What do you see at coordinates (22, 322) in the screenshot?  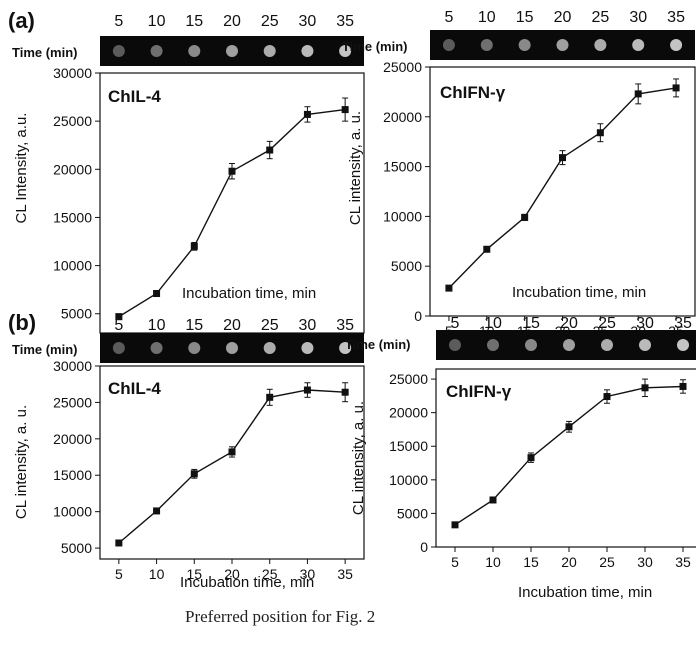 I see `panel-label-b: (b)` at bounding box center [22, 322].